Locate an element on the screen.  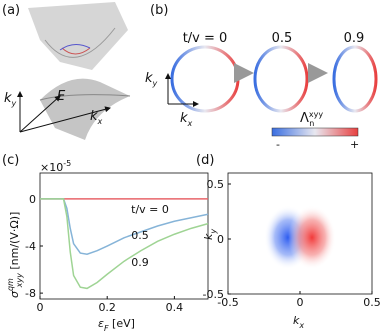
colorbar is located at coordinates (315, 132).